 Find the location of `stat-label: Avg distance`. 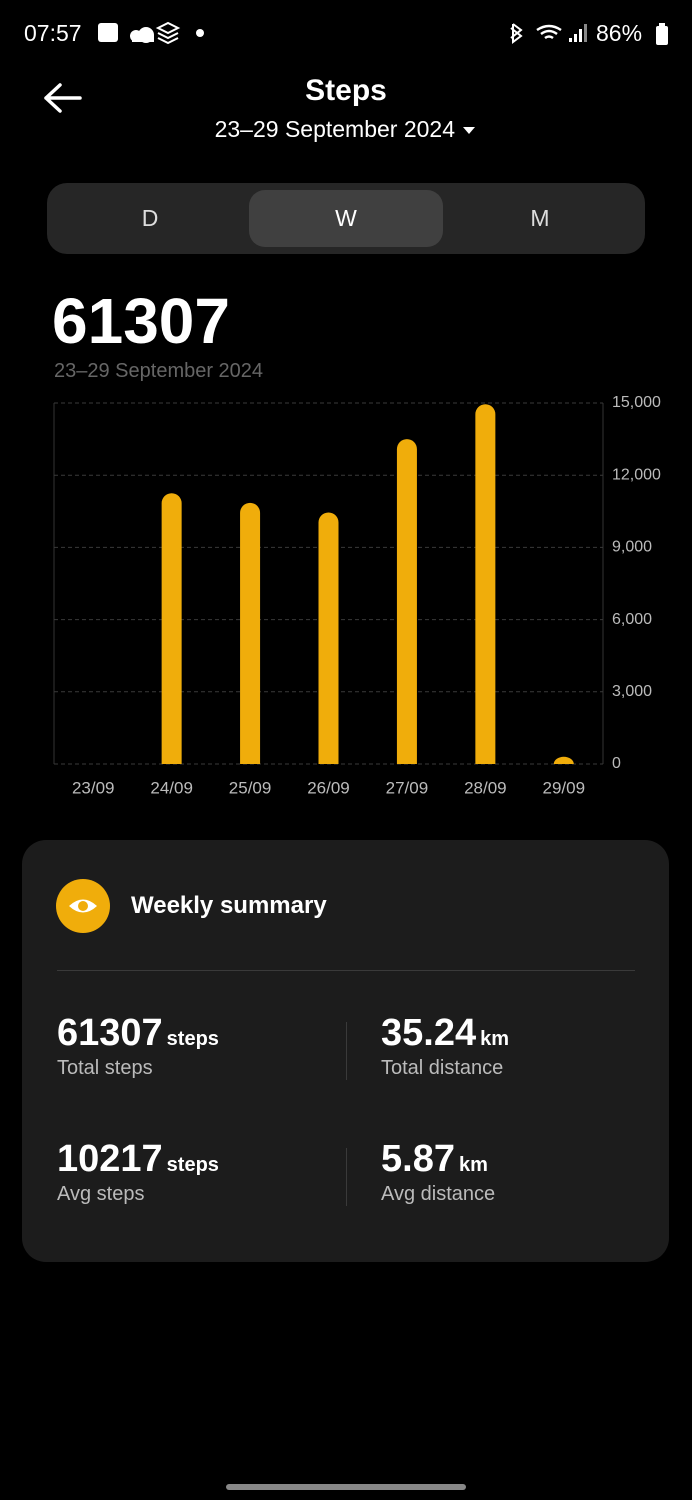

stat-label: Avg distance is located at coordinates (438, 1194).